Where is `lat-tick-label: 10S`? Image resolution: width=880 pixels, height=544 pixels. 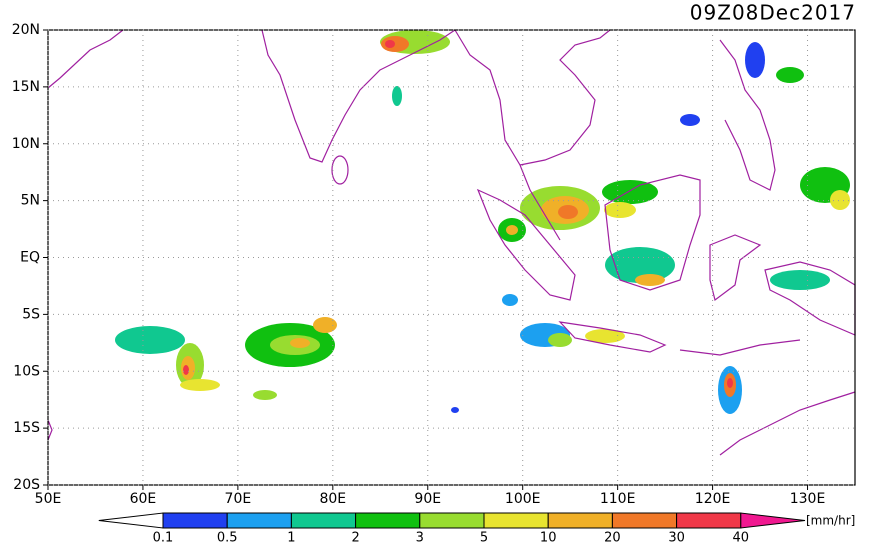
lat-tick-label: 10S is located at coordinates (26, 371).